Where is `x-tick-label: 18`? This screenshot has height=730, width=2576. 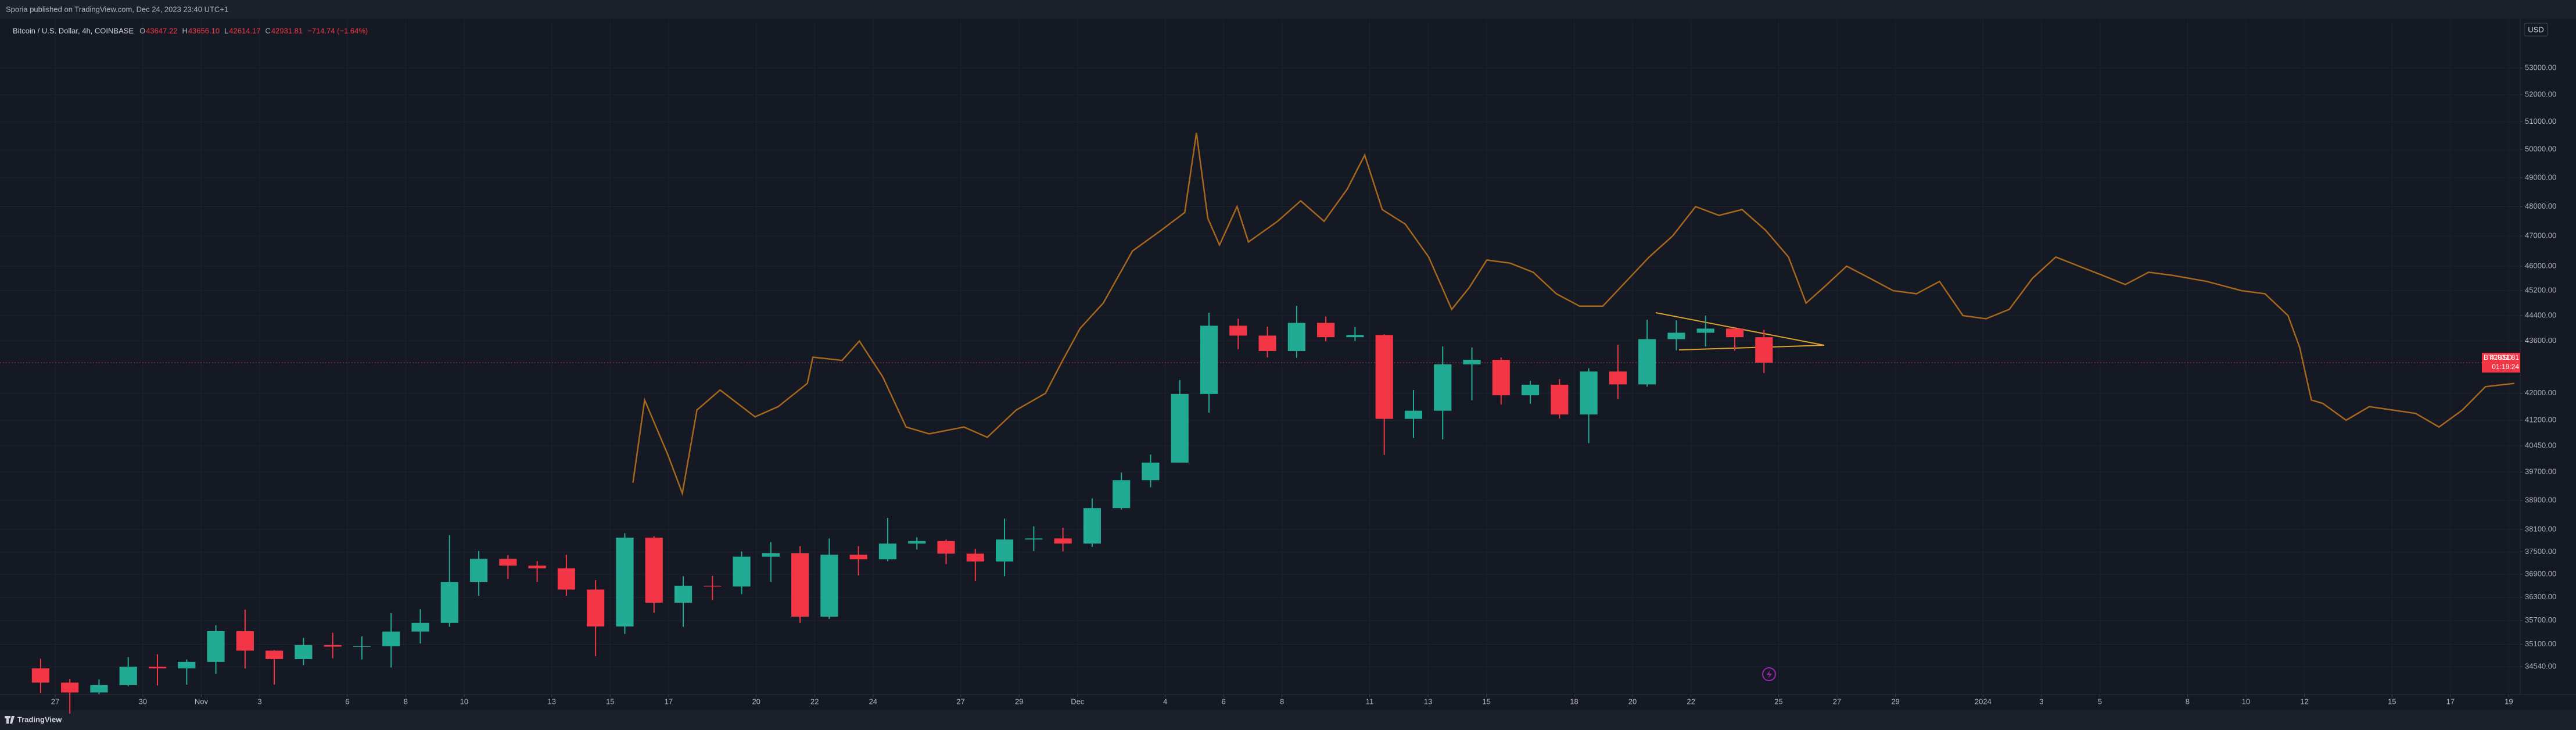
x-tick-label: 18 is located at coordinates (1574, 702).